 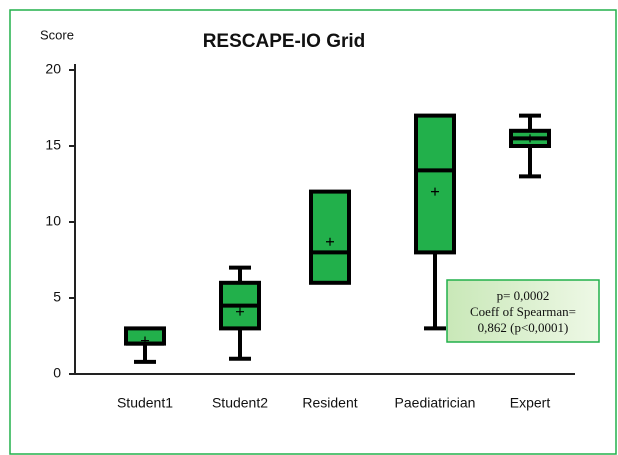 What do you see at coordinates (523, 295) in the screenshot?
I see `annotation-text: p= 0,0002` at bounding box center [523, 295].